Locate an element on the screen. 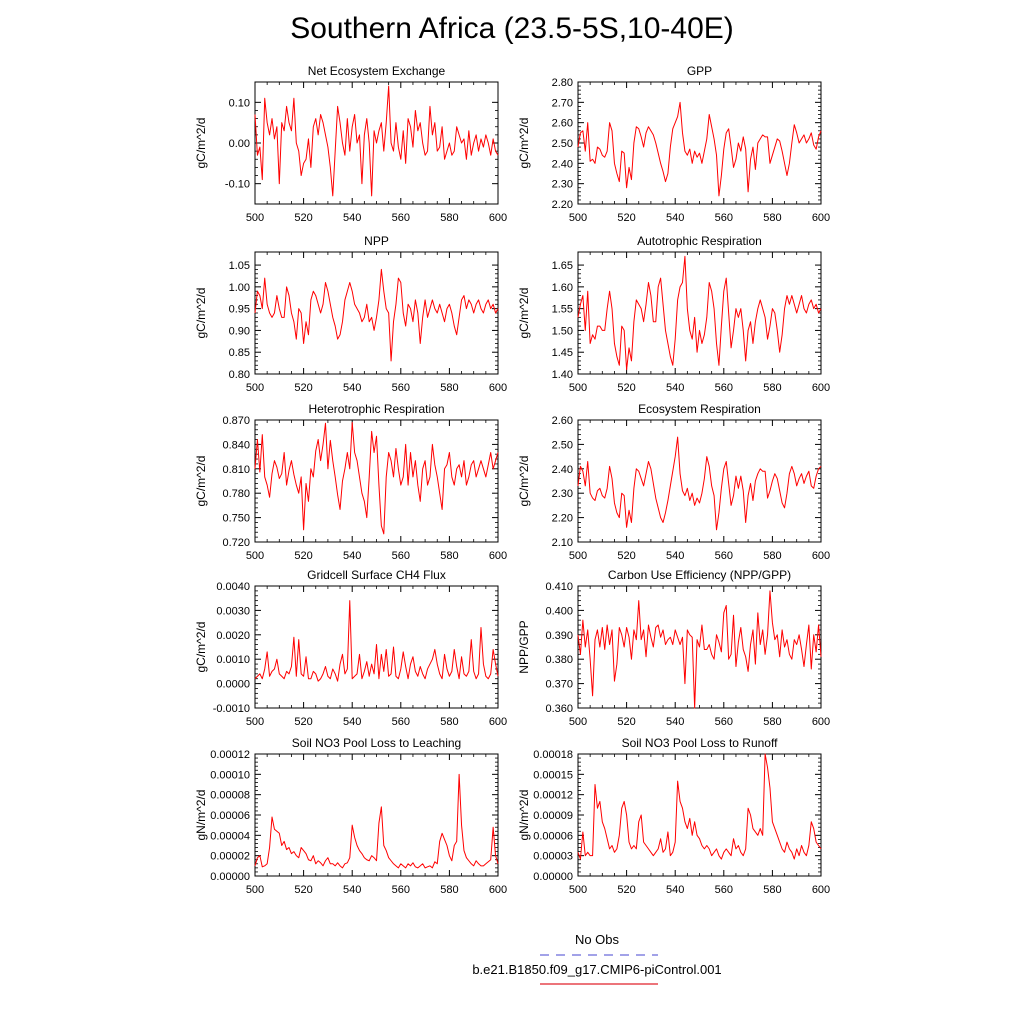 Image resolution: width=1024 pixels, height=1024 pixels. panel-6-frame is located at coordinates (699, 481).